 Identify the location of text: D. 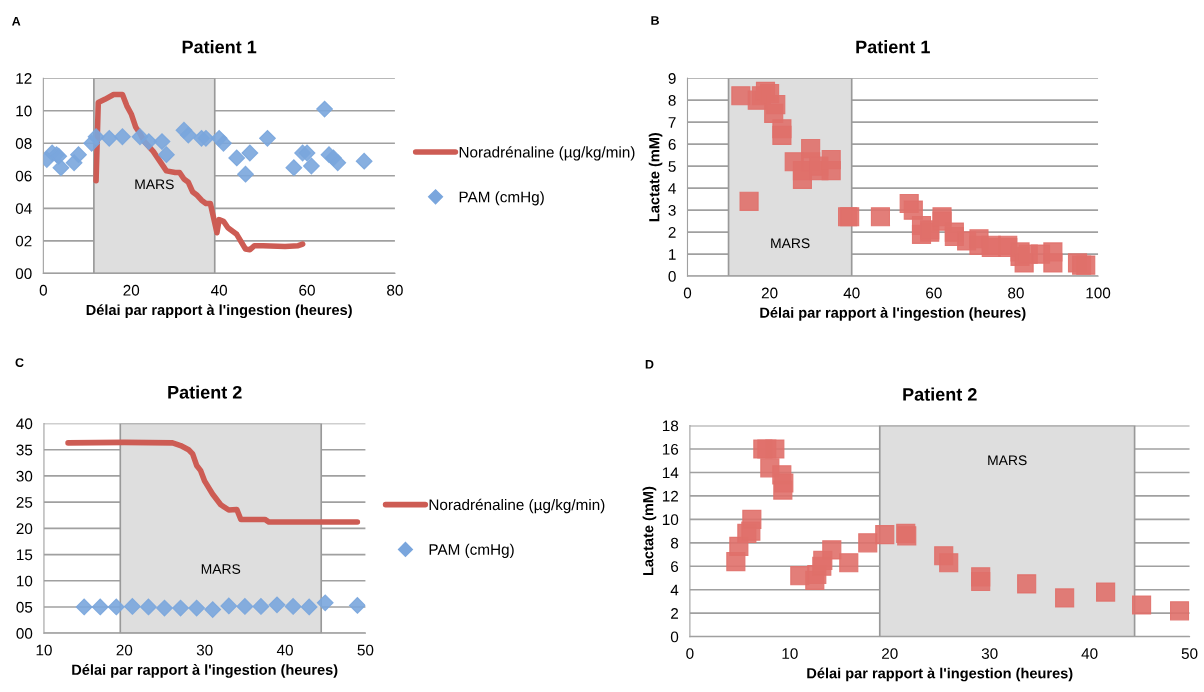
(649, 364).